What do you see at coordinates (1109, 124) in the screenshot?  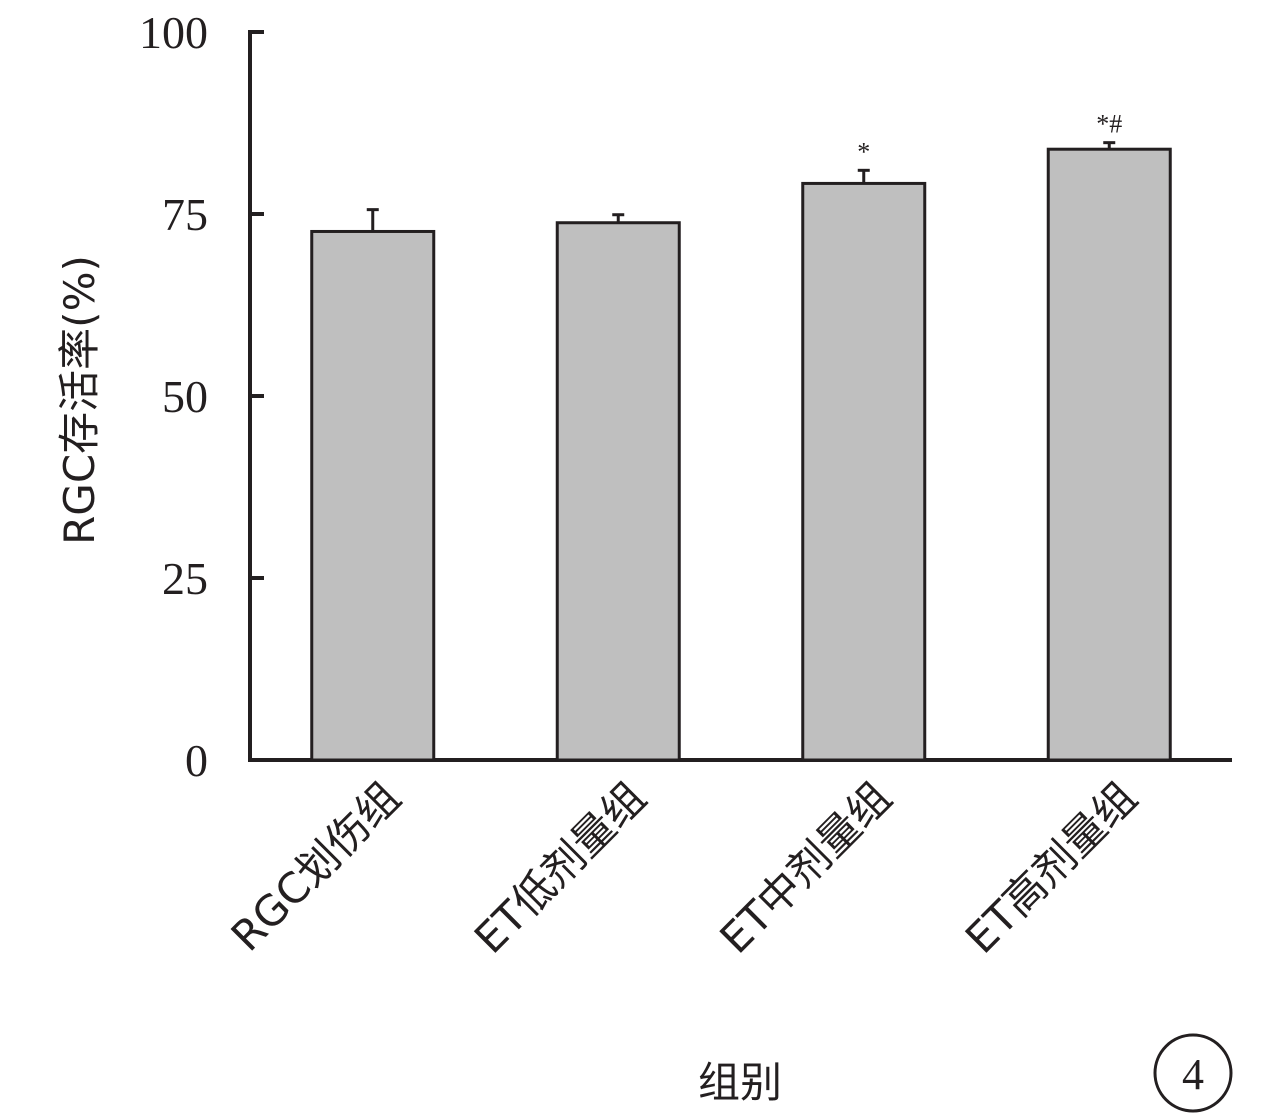 I see `significance-label: *#` at bounding box center [1109, 124].